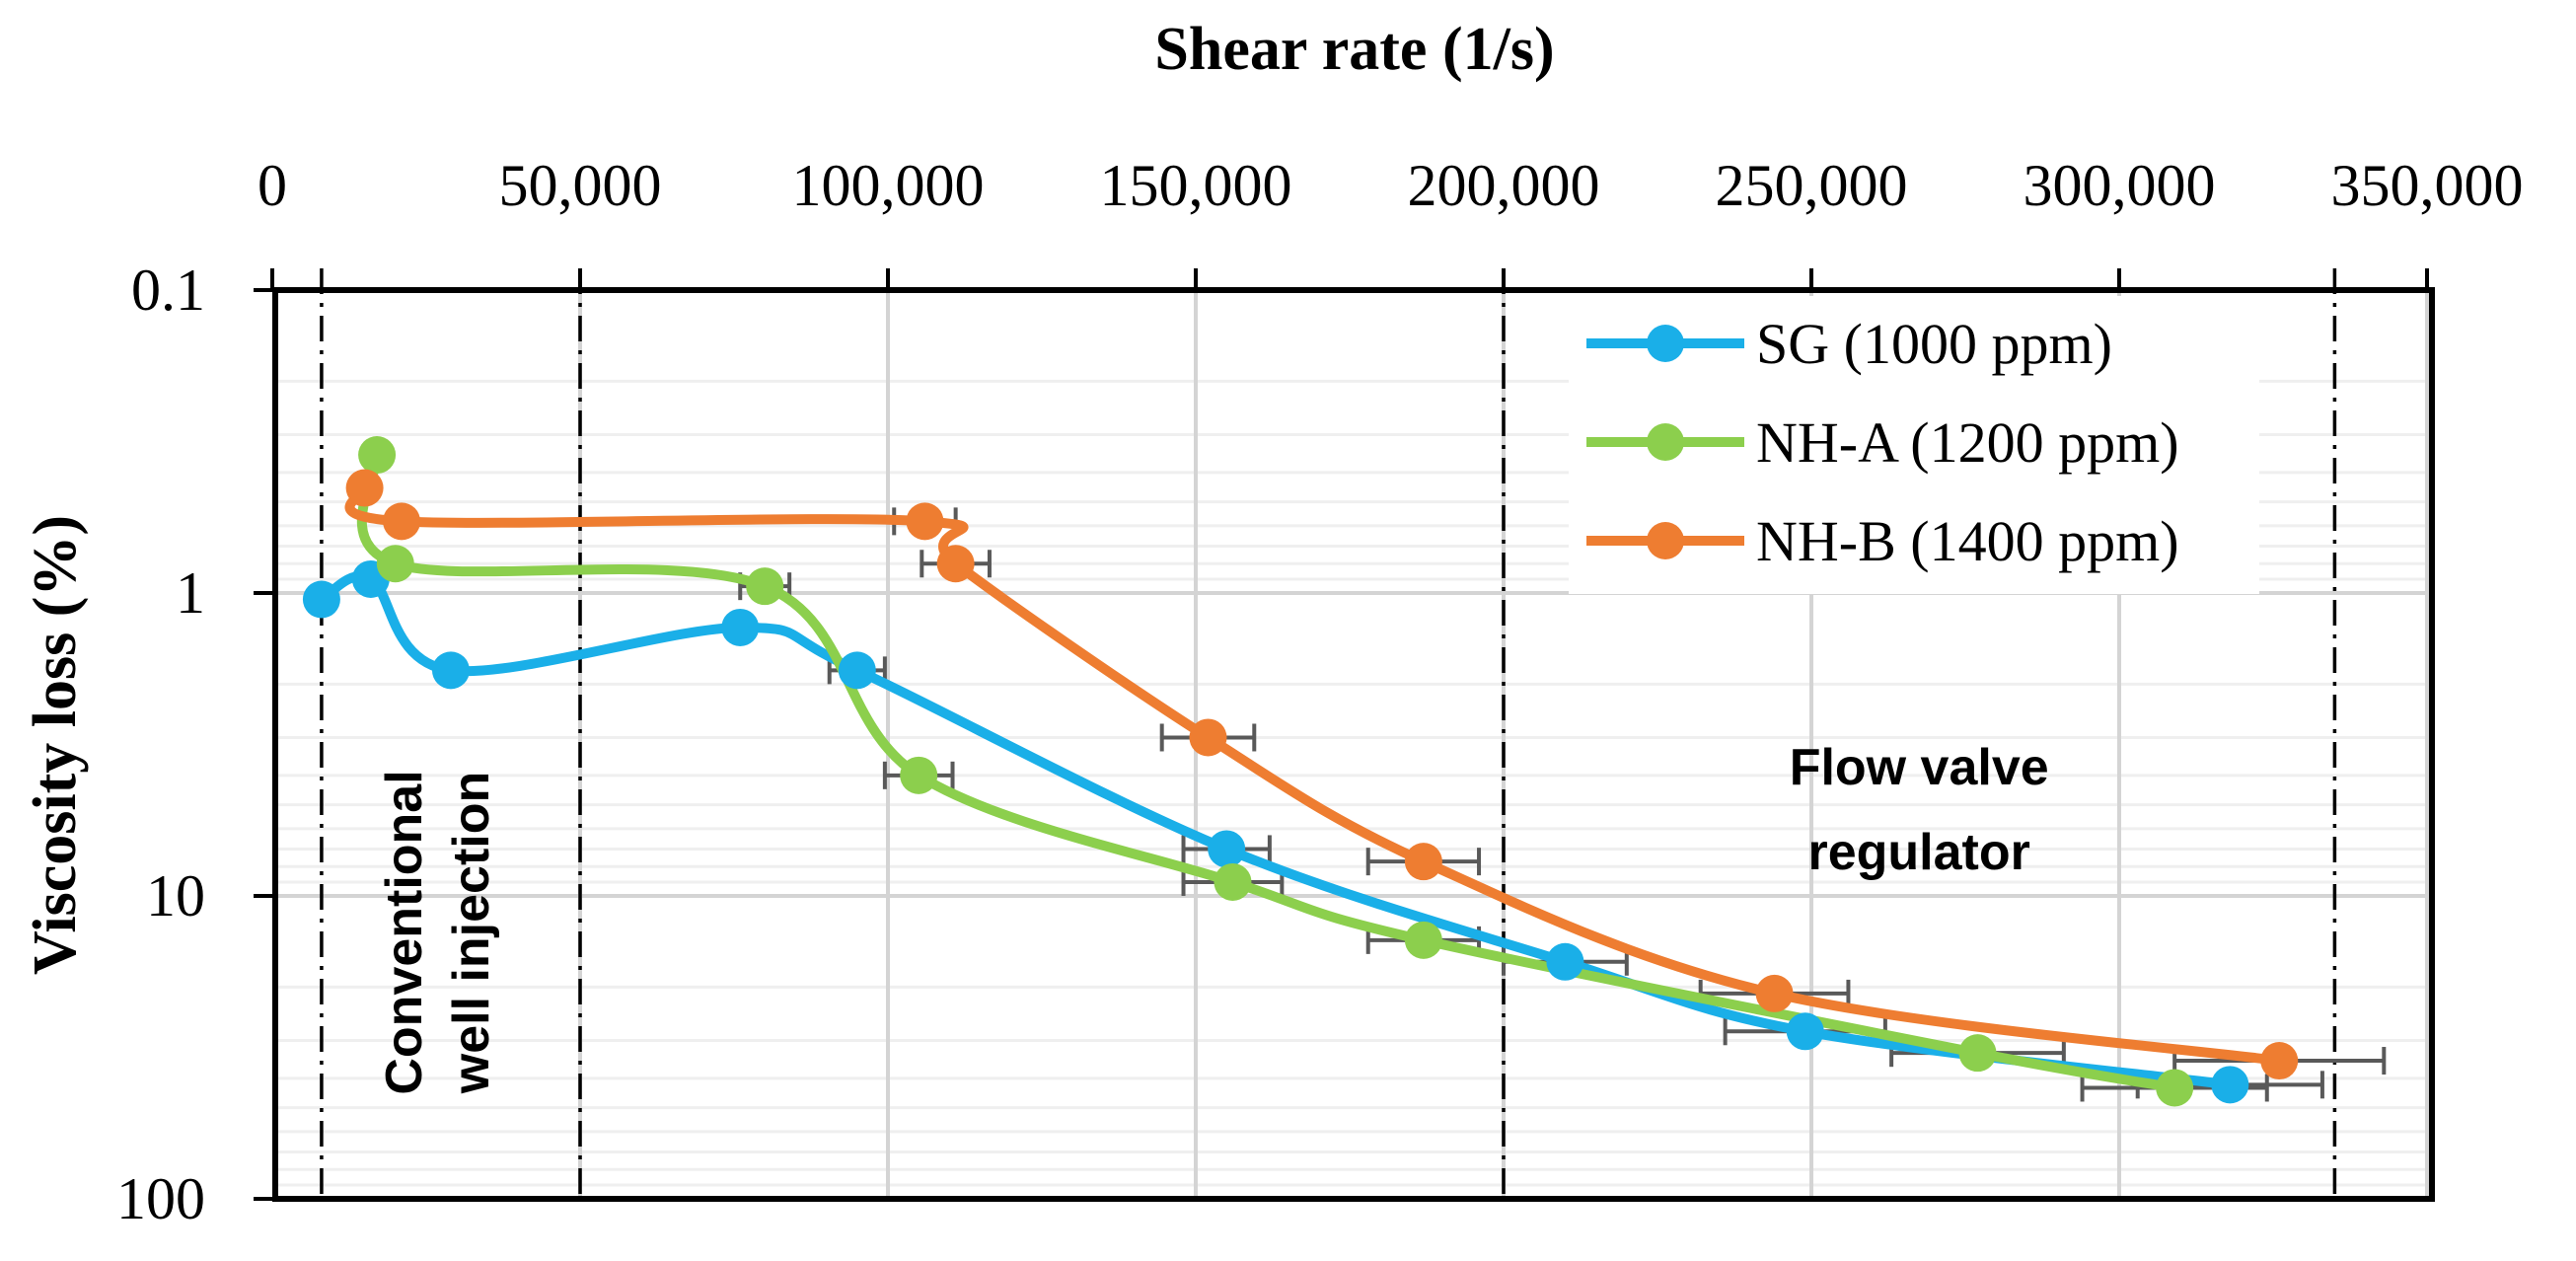 This screenshot has width=2576, height=1261. What do you see at coordinates (1934, 344) in the screenshot?
I see `legend-label-sg: SG (1000 ppm)` at bounding box center [1934, 344].